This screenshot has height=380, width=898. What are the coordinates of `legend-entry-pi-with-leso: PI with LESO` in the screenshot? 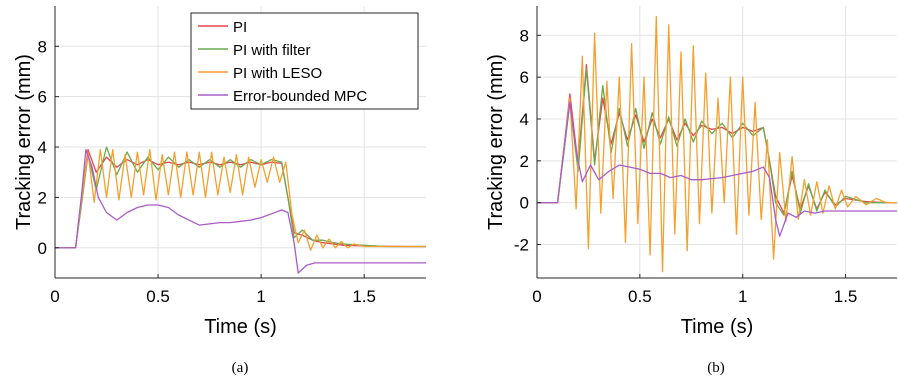 It's located at (277, 73).